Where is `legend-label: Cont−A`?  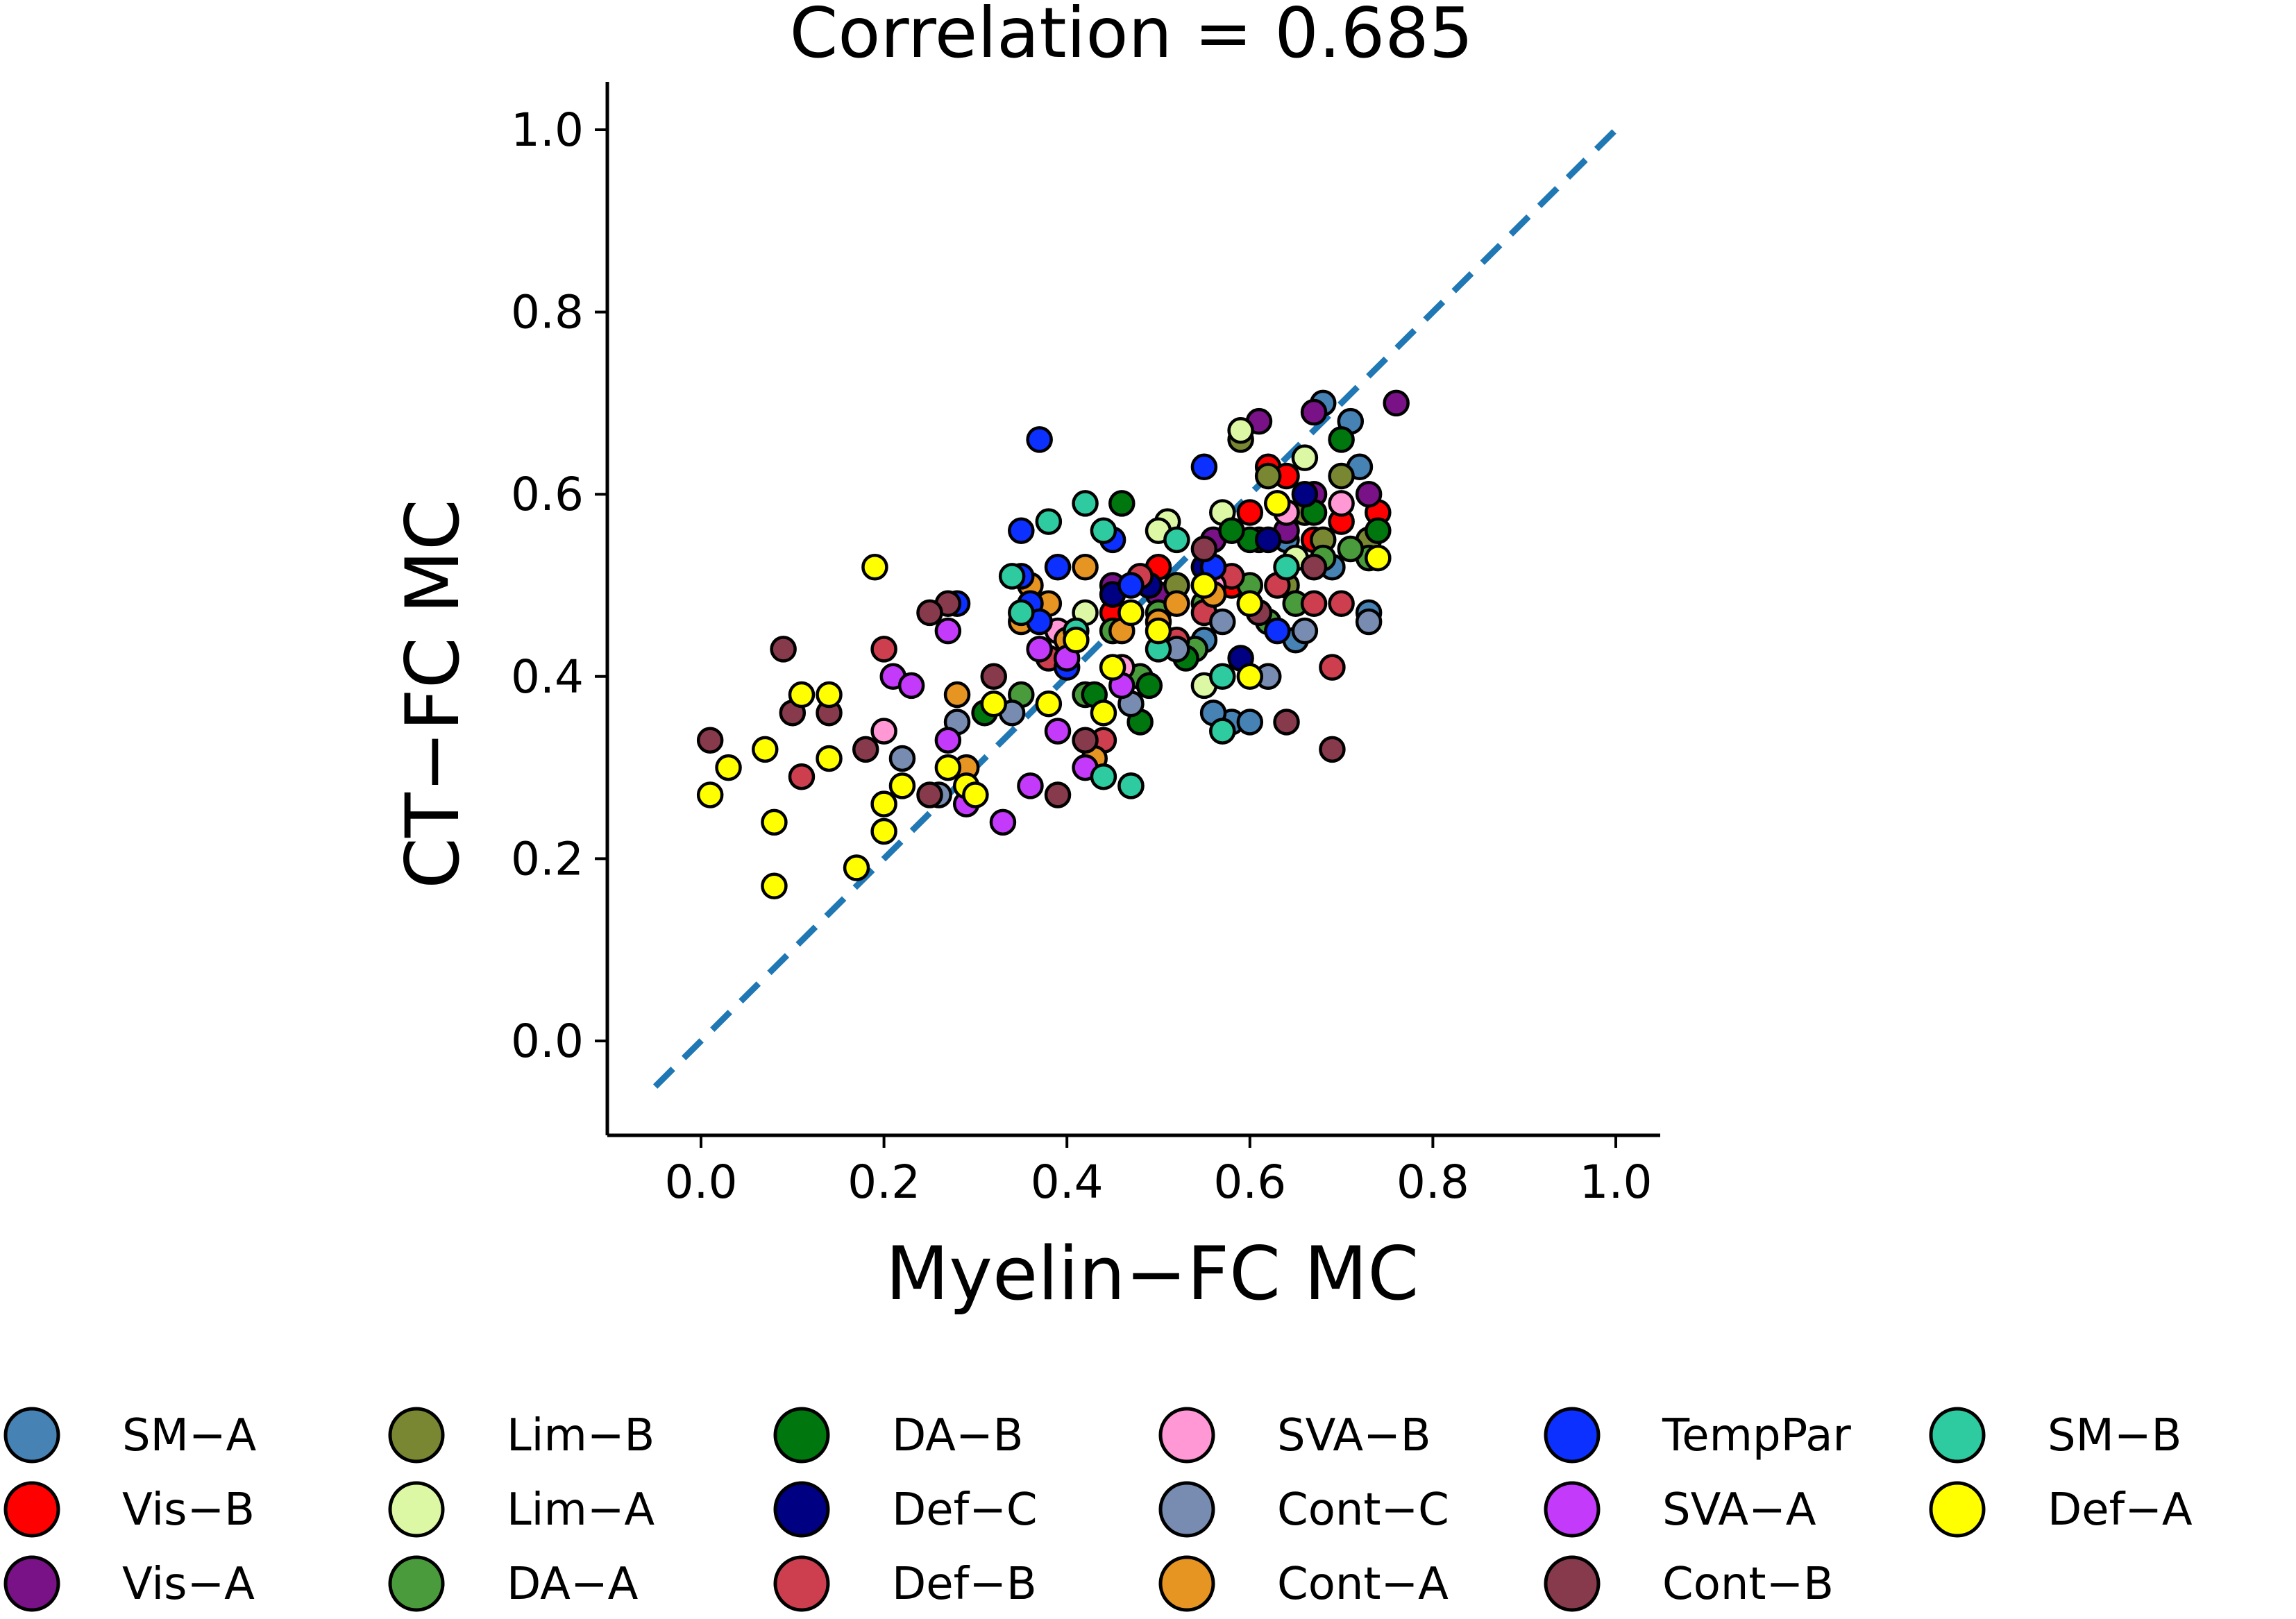 legend-label: Cont−A is located at coordinates (1363, 1584).